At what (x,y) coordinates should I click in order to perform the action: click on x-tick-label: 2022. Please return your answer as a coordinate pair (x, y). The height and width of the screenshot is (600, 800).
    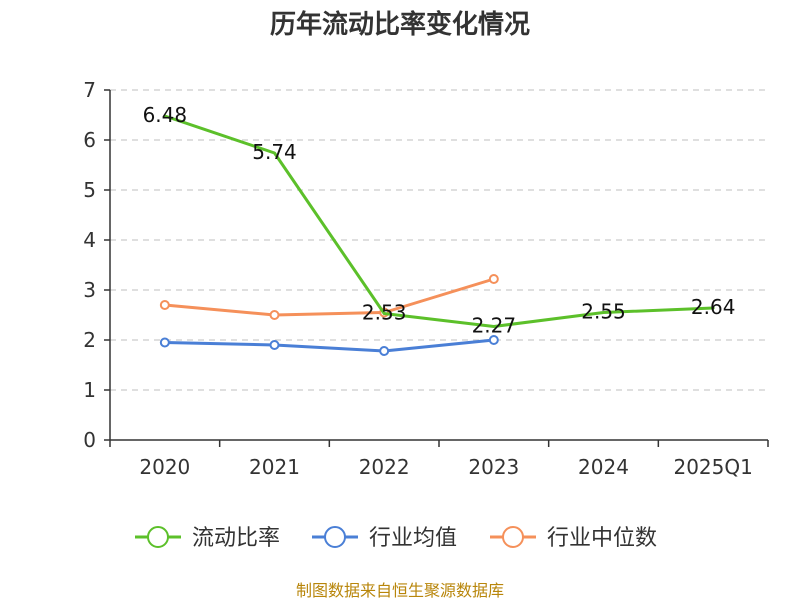
    Looking at the image, I should click on (384, 467).